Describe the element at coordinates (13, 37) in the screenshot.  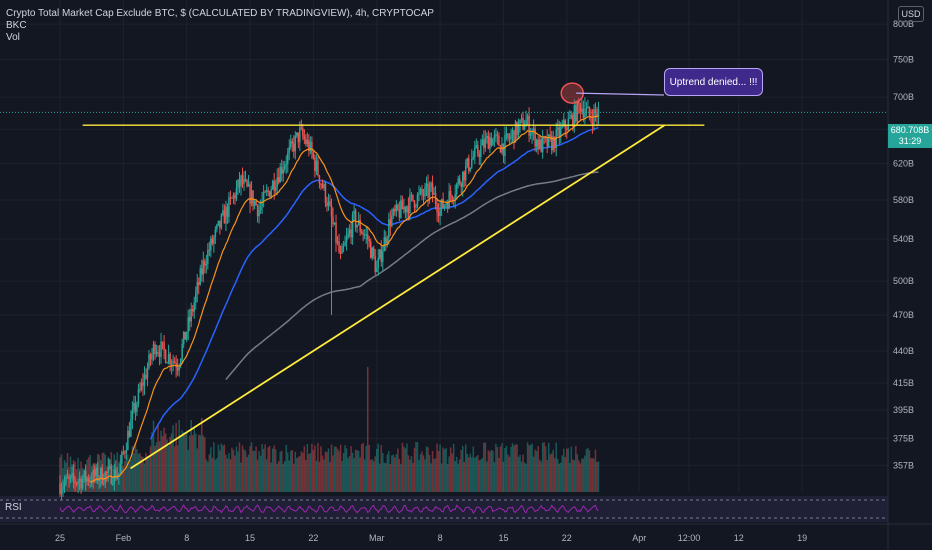
I see `indicator-vol-label: Vol` at that location.